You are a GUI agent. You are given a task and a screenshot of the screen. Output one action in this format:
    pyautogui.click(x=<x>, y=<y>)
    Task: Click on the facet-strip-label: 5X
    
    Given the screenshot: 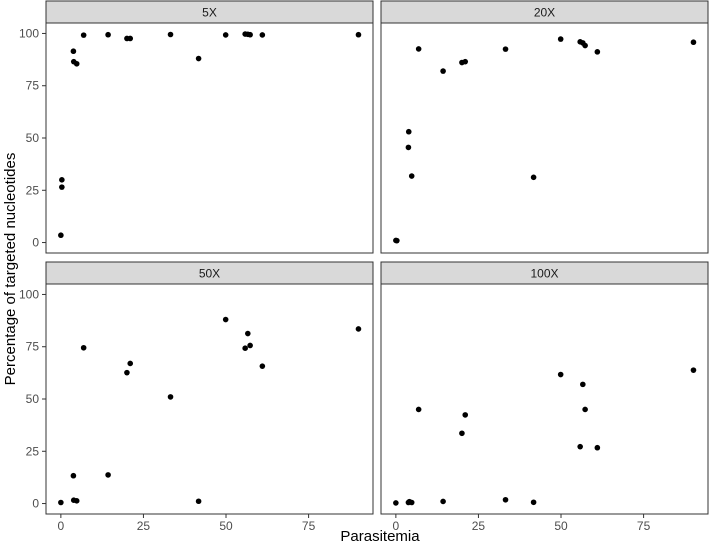 What is the action you would take?
    pyautogui.click(x=209, y=13)
    